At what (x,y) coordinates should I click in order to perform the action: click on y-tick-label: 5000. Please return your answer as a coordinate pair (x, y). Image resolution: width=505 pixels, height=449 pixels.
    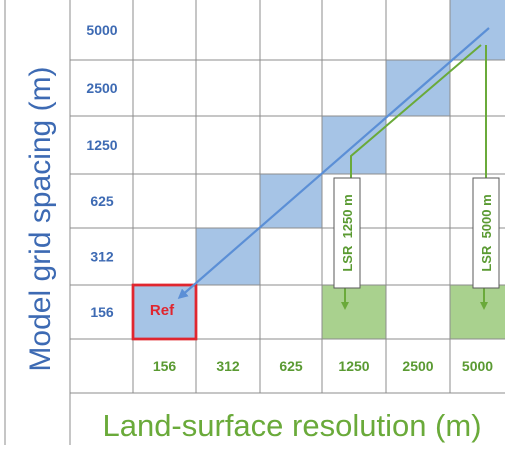
    Looking at the image, I should click on (101, 30).